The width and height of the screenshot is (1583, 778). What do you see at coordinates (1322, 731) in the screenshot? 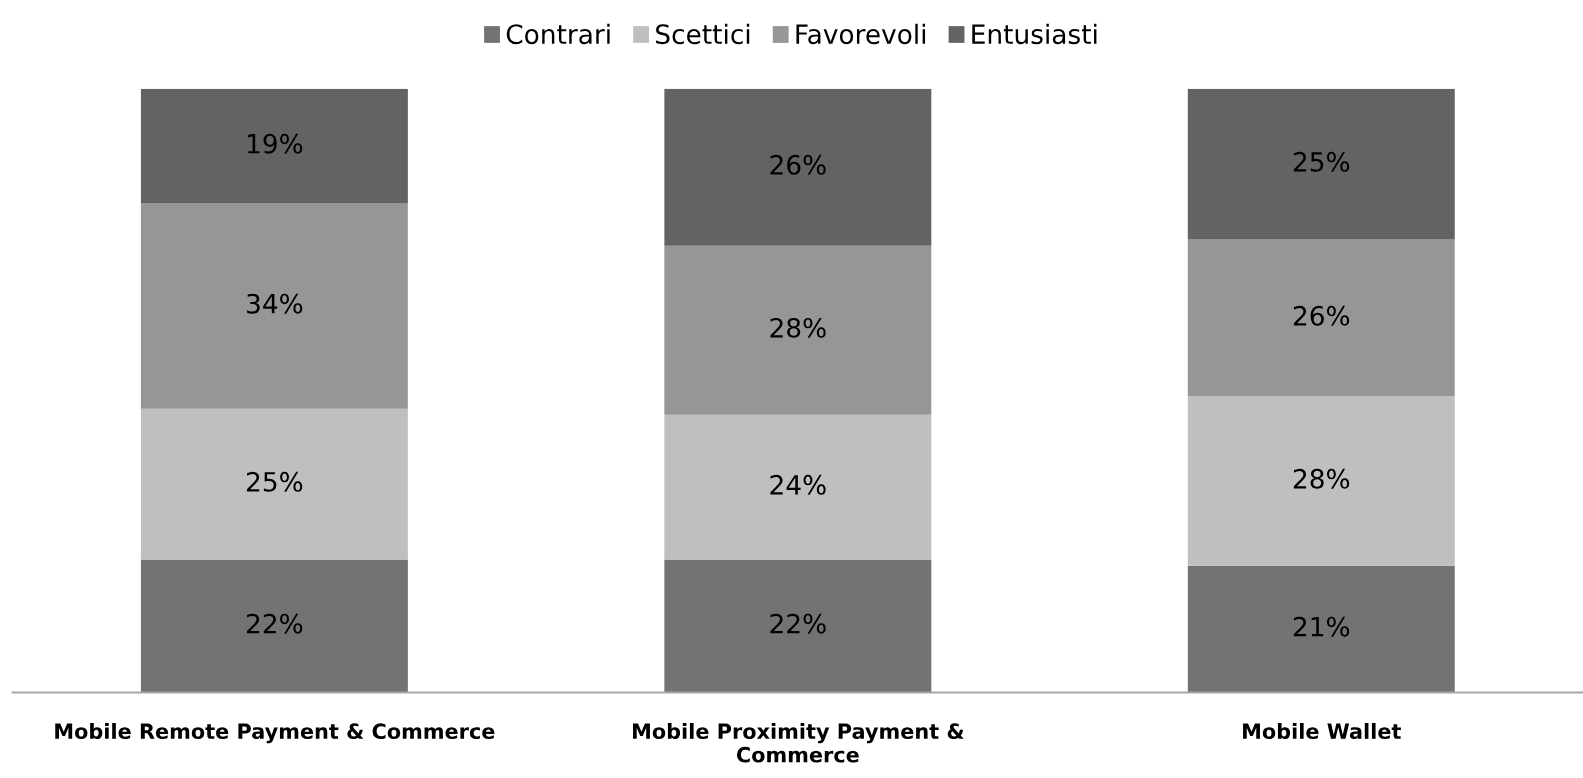
I see `x-tick-label: Mobile Wallet` at bounding box center [1322, 731].